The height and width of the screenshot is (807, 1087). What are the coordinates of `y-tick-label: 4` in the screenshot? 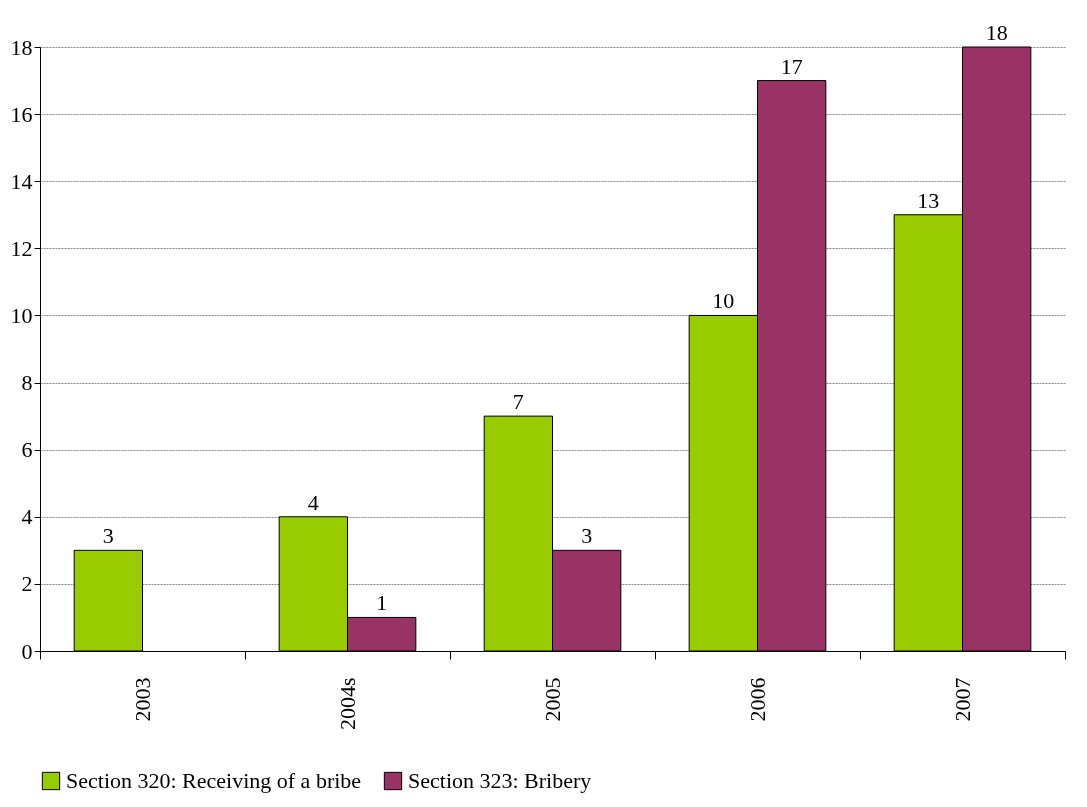 It's located at (27, 517).